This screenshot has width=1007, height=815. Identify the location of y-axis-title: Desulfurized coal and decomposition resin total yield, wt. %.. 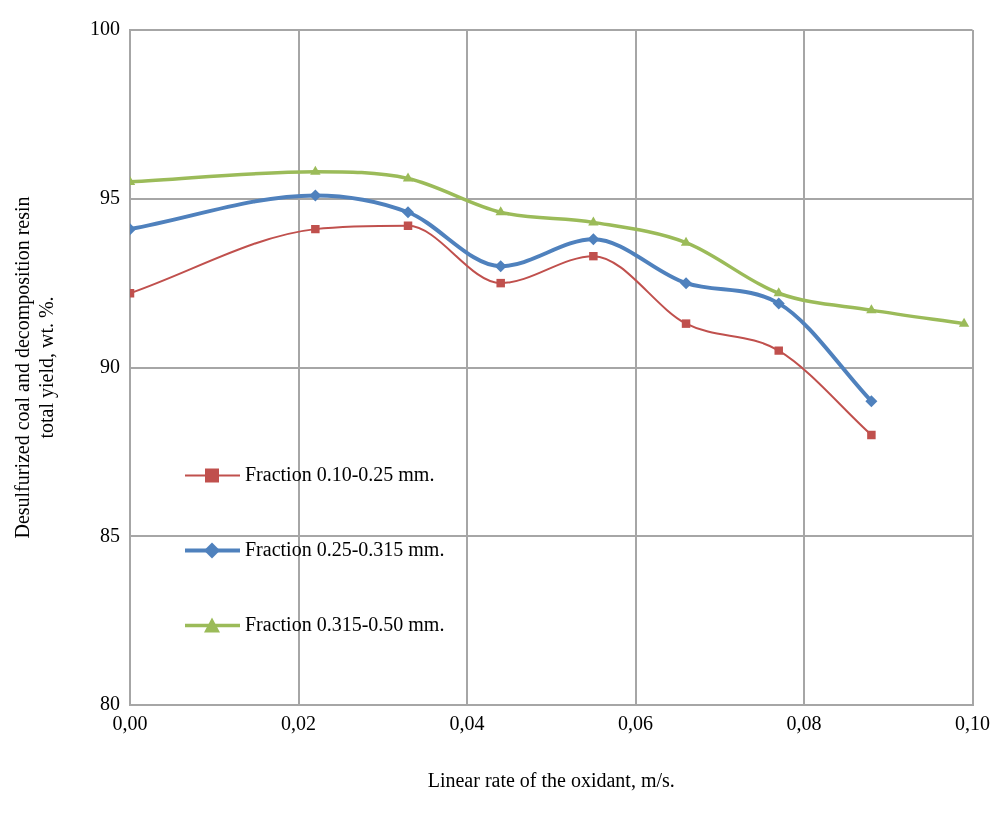
(35, 367).